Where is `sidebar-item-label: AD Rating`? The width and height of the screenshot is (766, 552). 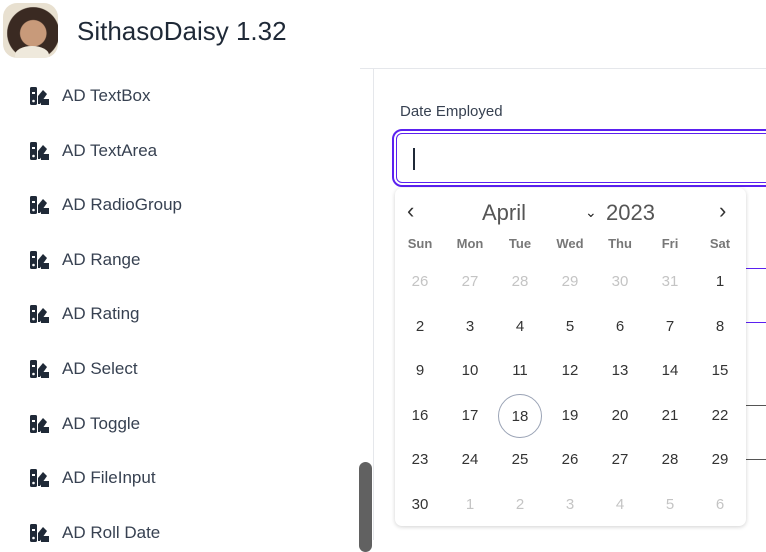
sidebar-item-label: AD Rating is located at coordinates (101, 314).